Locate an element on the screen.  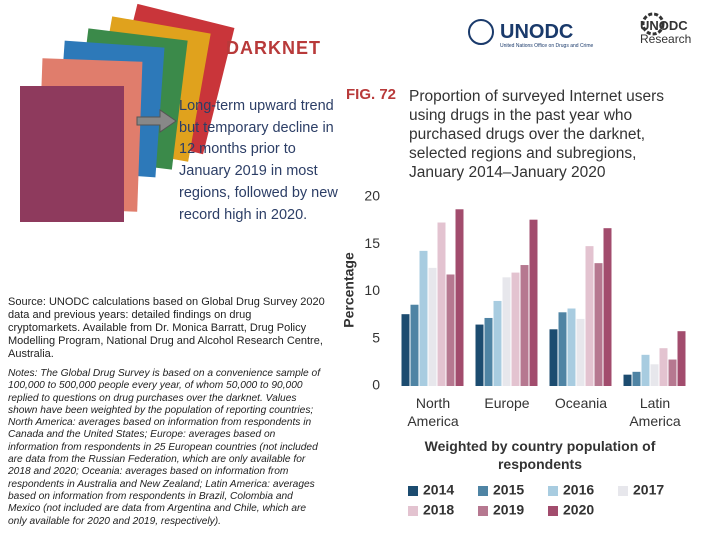
y-tick-label: 10 is located at coordinates (372, 290).